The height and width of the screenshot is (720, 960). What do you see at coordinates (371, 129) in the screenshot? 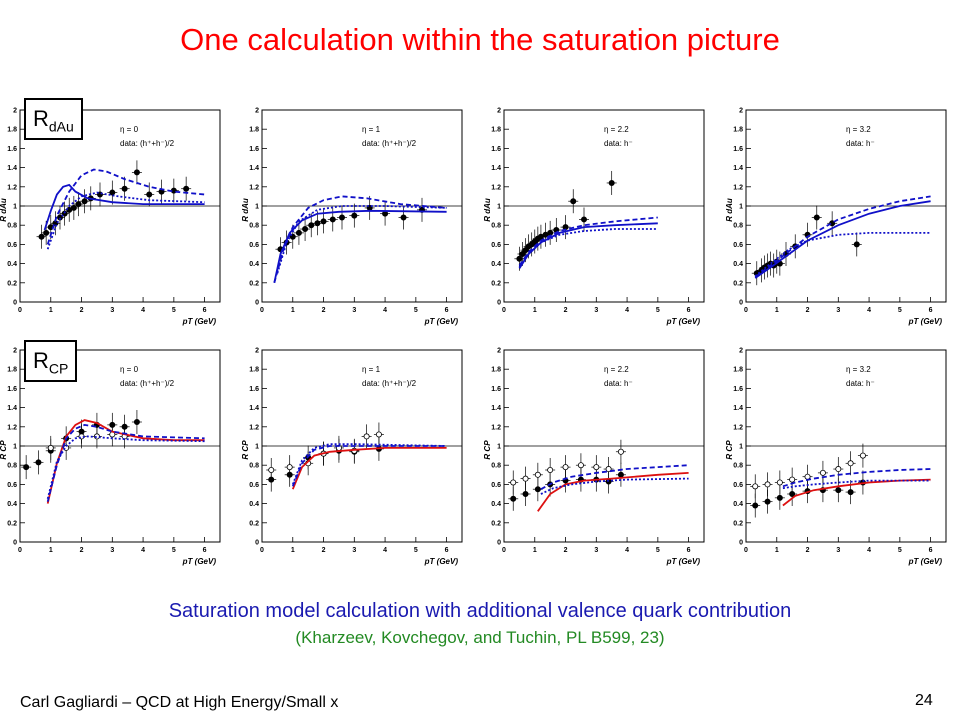
I see `panel-label: η = 1` at bounding box center [371, 129].